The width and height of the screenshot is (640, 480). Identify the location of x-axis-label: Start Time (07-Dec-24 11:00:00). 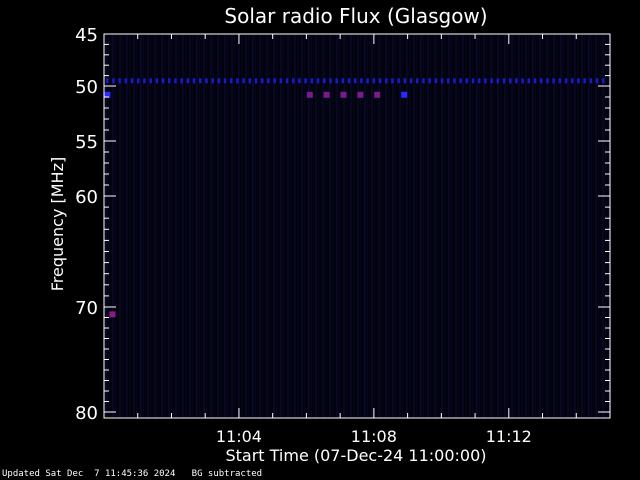
(355, 455).